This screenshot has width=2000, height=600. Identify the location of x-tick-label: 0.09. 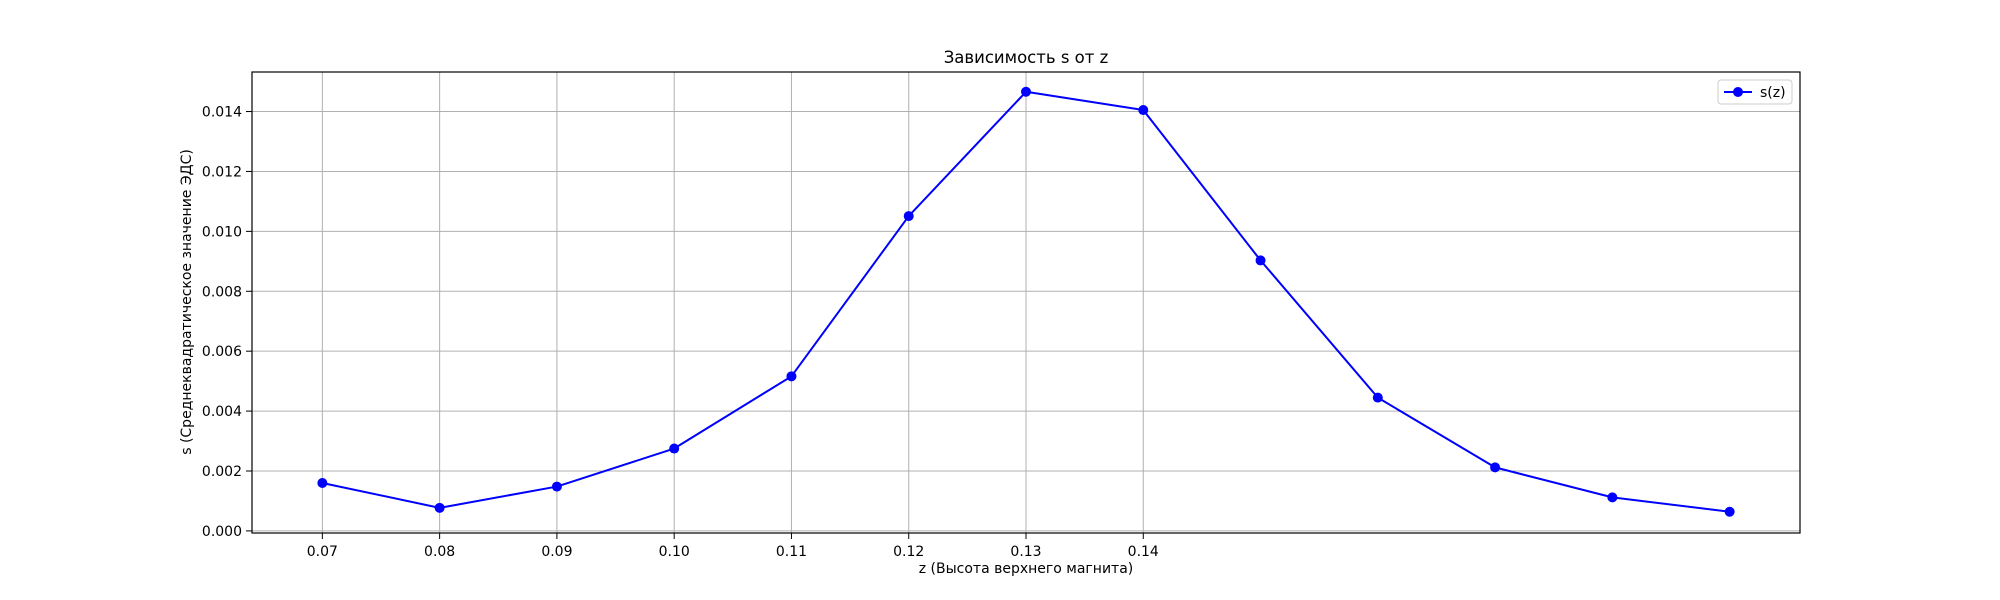
(556, 552).